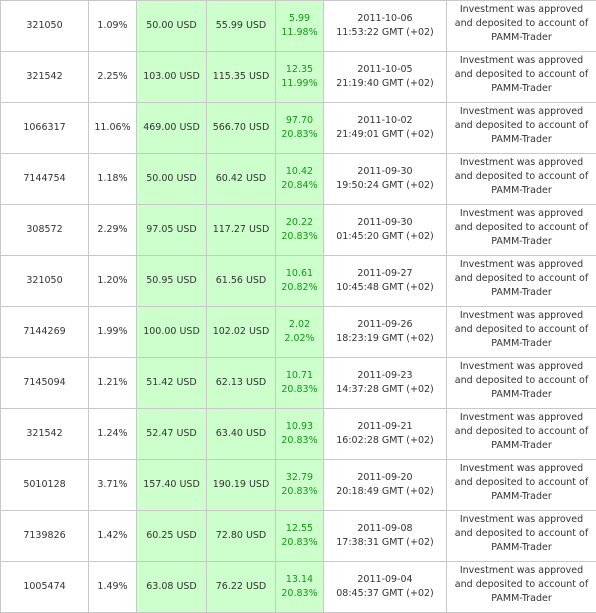 Image resolution: width=596 pixels, height=613 pixels. I want to click on invested-amount-cell: 50.00 USD, so click(172, 179).